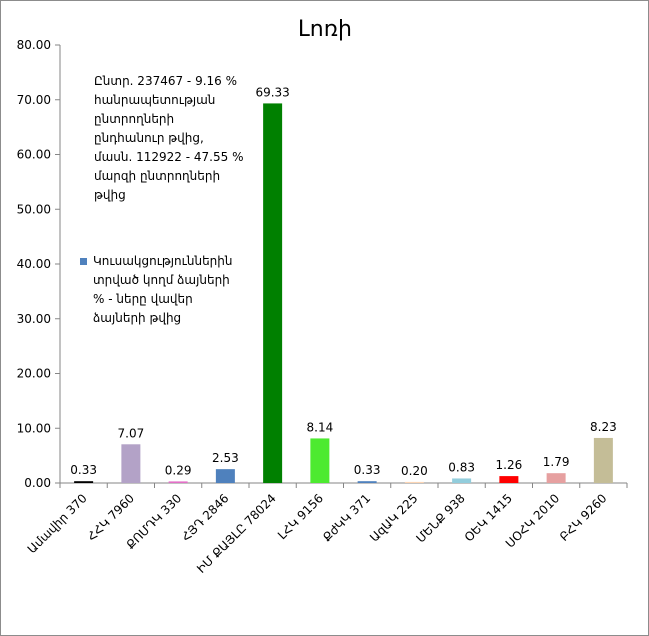  I want to click on data-label: 8.14, so click(320, 427).